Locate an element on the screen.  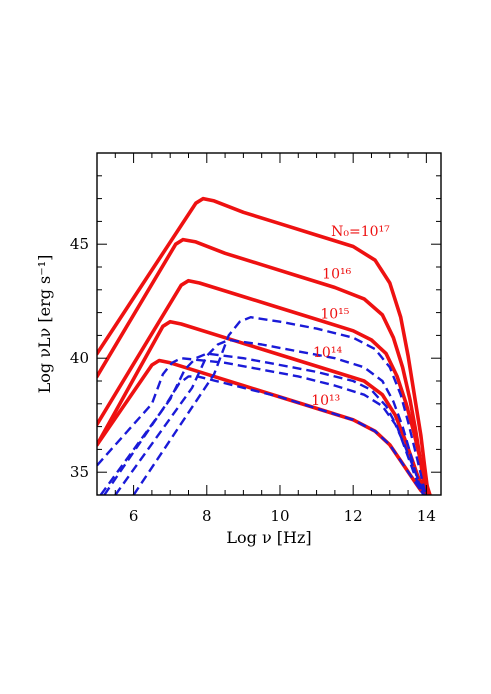
series-line-10¹³-solid is located at coordinates (263, 426).